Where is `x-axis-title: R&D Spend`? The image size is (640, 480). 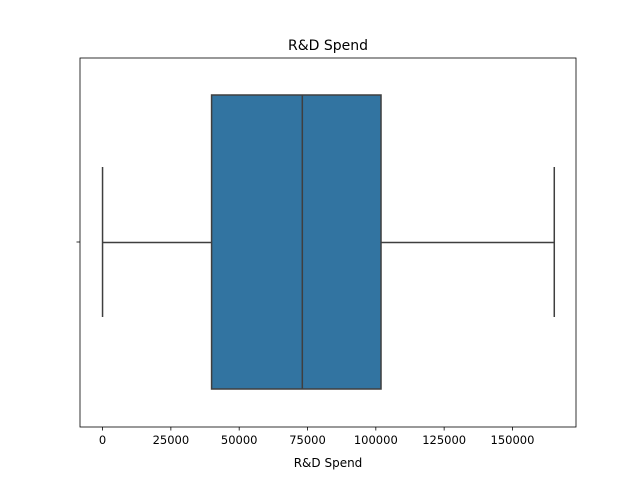 x-axis-title: R&D Spend is located at coordinates (328, 463).